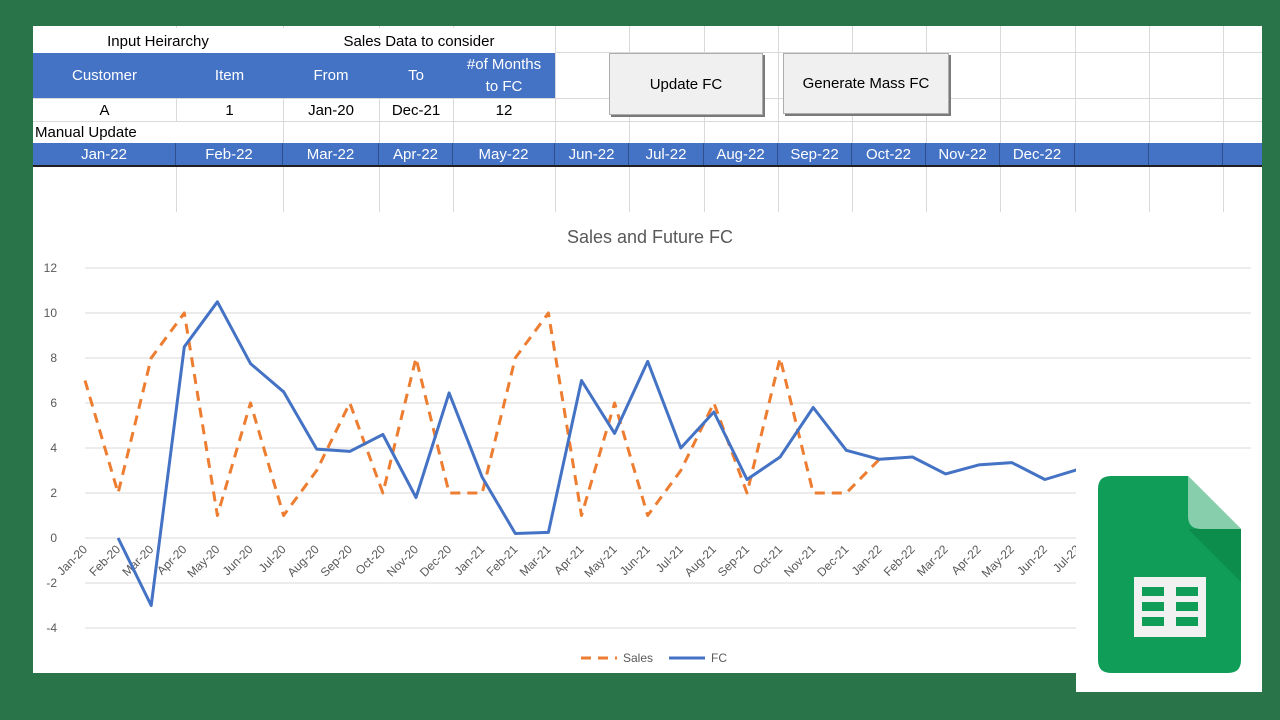  I want to click on generate-mass-fc-button: Generate Mass FC, so click(866, 83).